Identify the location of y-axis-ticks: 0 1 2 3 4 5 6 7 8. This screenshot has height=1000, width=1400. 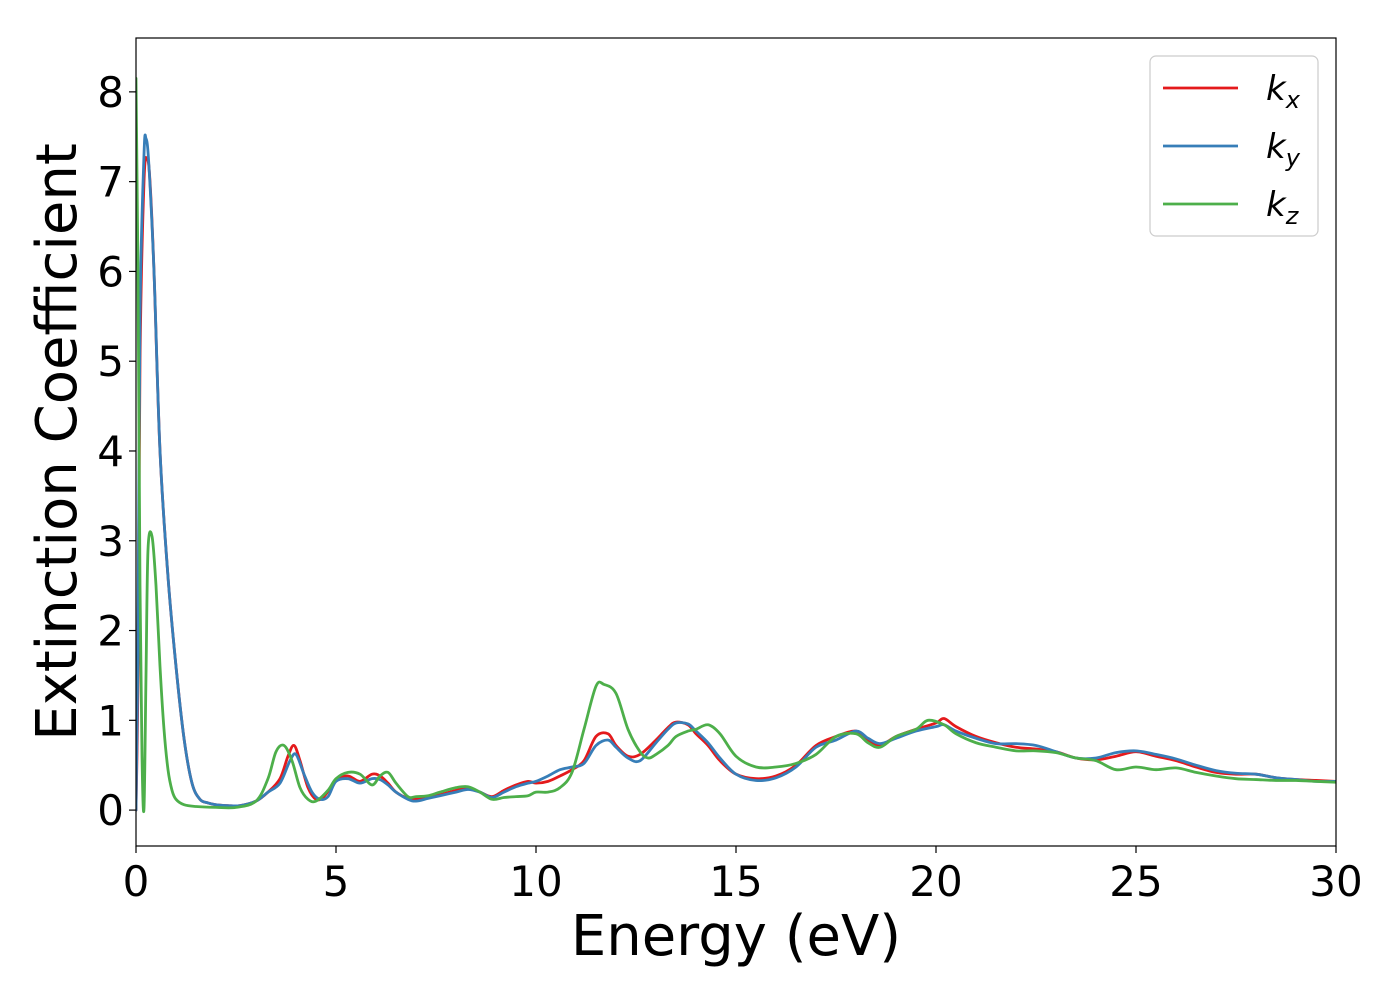
(116, 451).